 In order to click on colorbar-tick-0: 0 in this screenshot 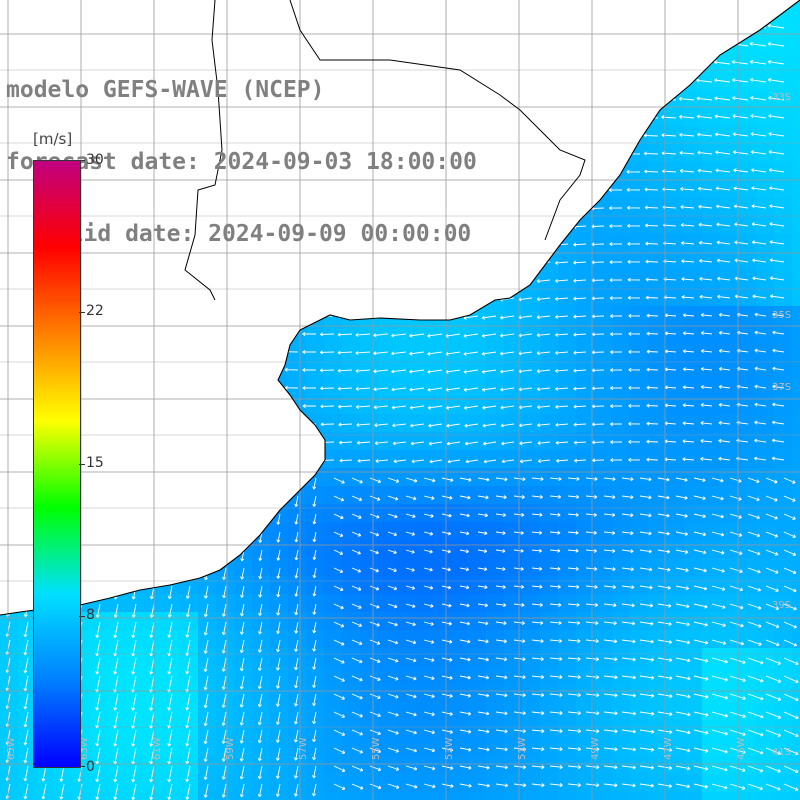, I will do `click(90, 767)`.